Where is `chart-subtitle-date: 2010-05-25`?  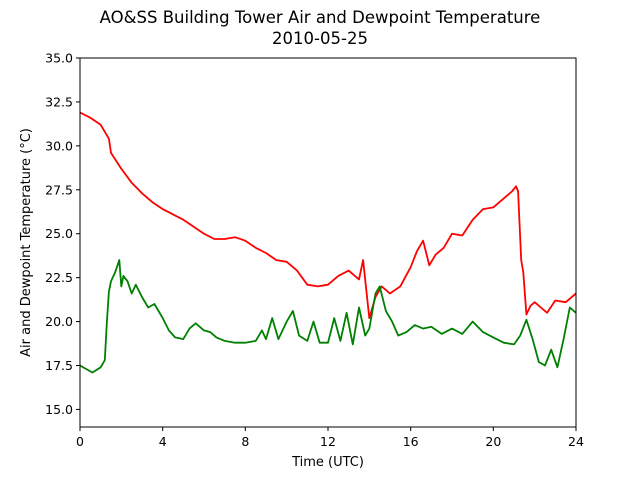
chart-subtitle-date: 2010-05-25 is located at coordinates (320, 38).